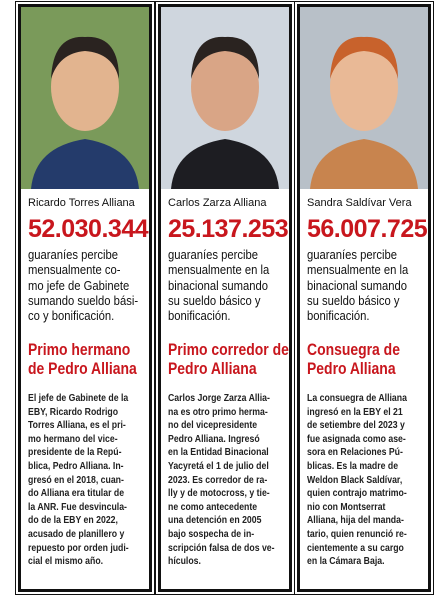  What do you see at coordinates (356, 438) in the screenshot?
I see `body-text: fue asignada como ase-` at bounding box center [356, 438].